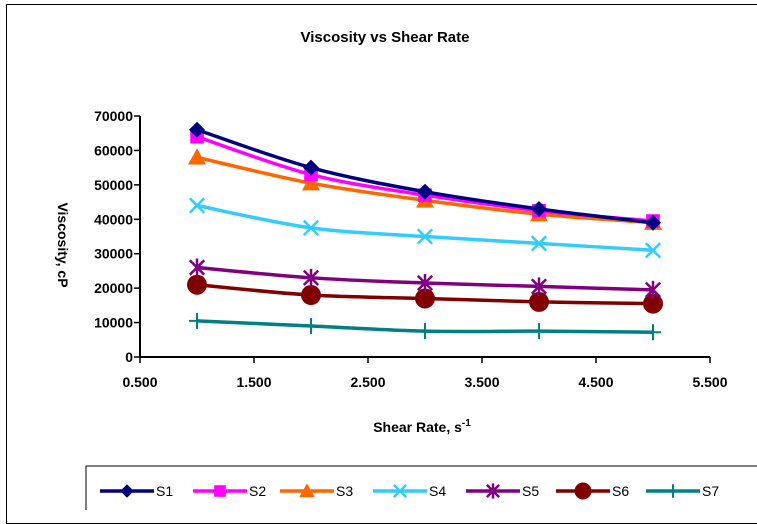  Describe the element at coordinates (164, 491) in the screenshot. I see `legend-label: S1` at that location.